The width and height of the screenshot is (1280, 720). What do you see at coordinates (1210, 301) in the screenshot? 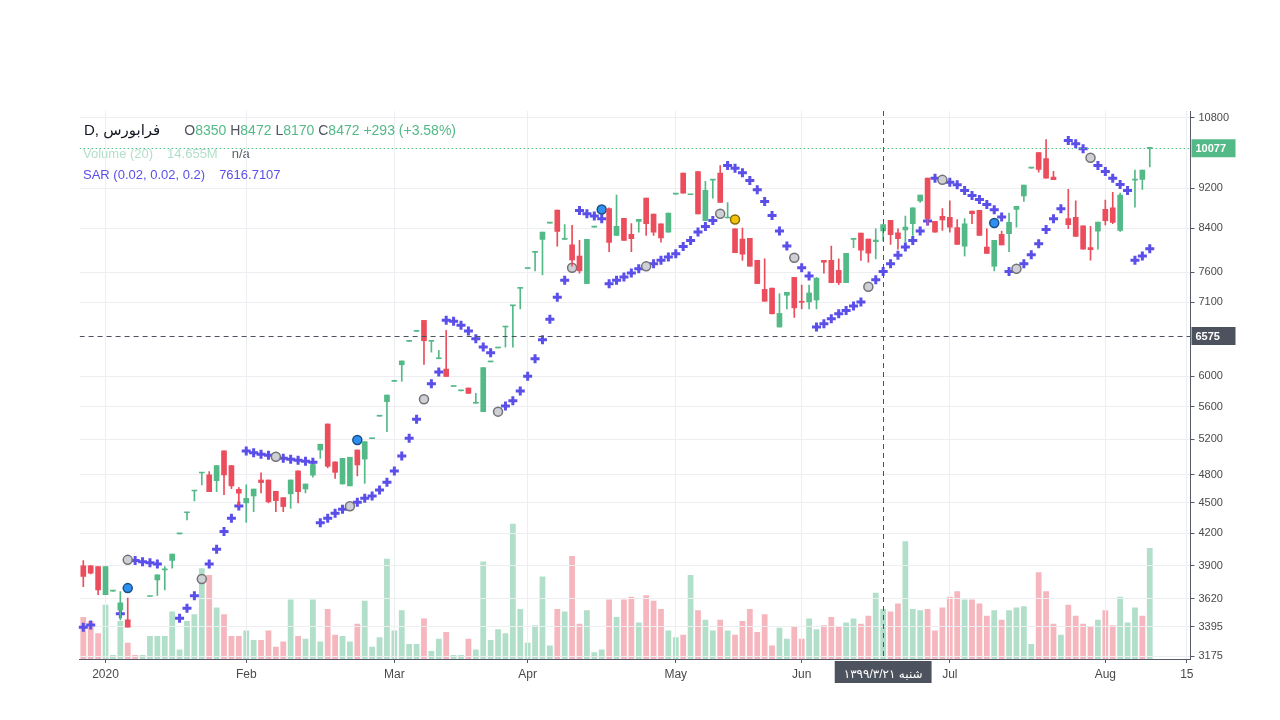
I see `y-tick-label: 7100` at bounding box center [1210, 301].